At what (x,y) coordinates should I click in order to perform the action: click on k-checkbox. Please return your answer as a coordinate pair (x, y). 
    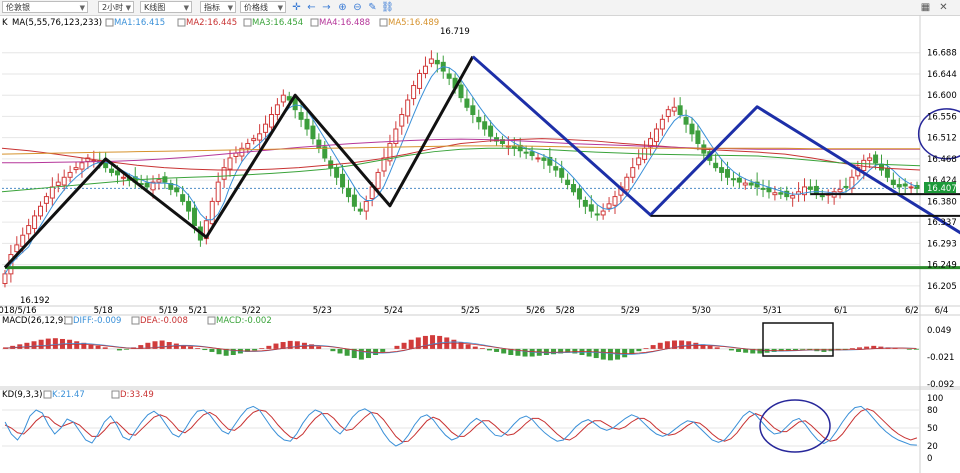
    Looking at the image, I should click on (47, 394).